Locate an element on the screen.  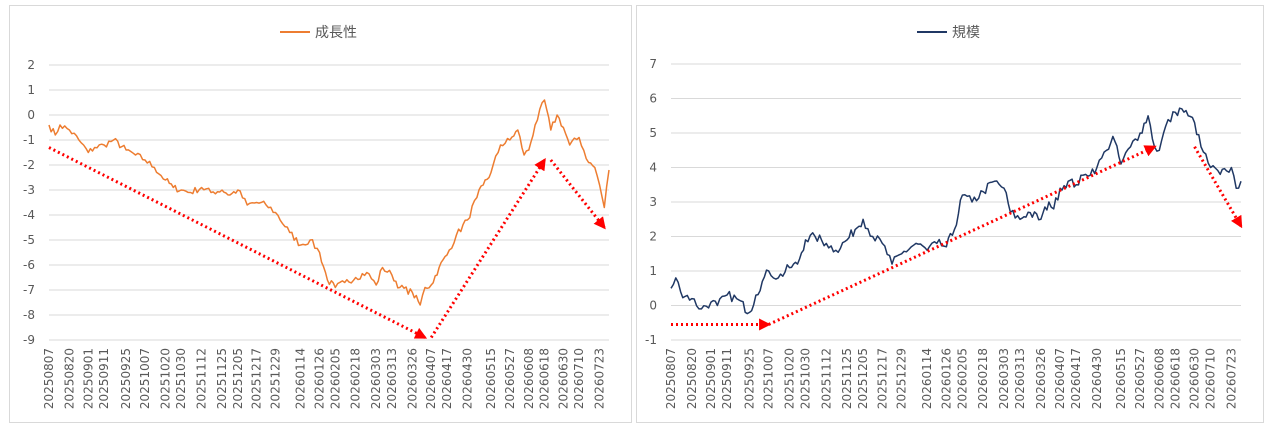
y-tick-label: -2 is located at coordinates (29, 165).